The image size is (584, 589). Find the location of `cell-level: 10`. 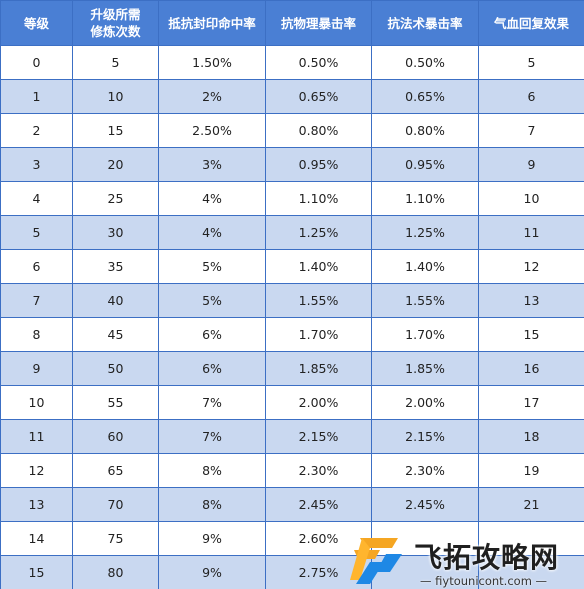

cell-level: 10 is located at coordinates (36, 402).